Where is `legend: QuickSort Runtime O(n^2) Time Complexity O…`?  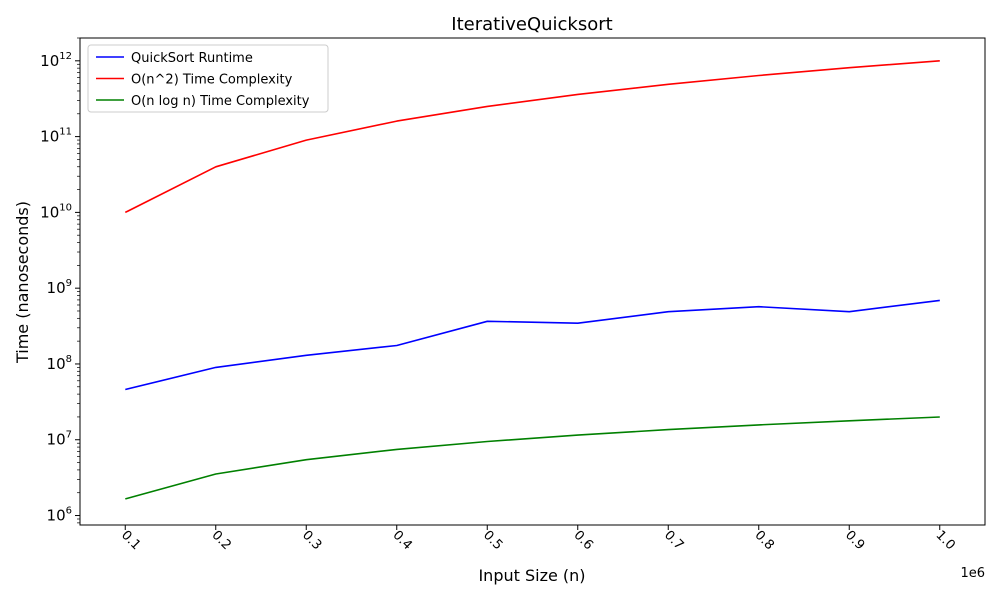
legend: QuickSort Runtime O(n^2) Time Complexity O… is located at coordinates (208, 78).